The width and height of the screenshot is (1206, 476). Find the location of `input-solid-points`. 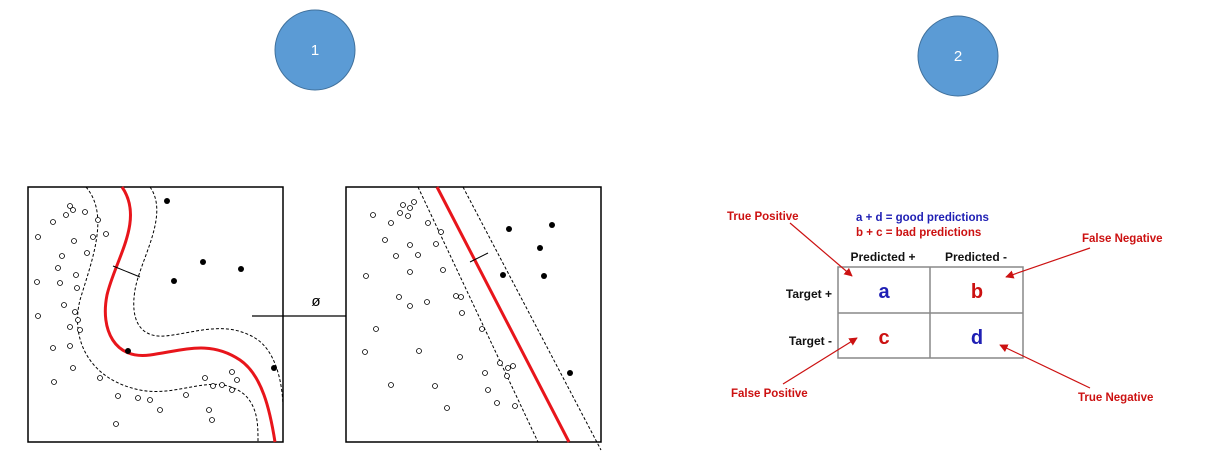

input-solid-points is located at coordinates (201, 284).